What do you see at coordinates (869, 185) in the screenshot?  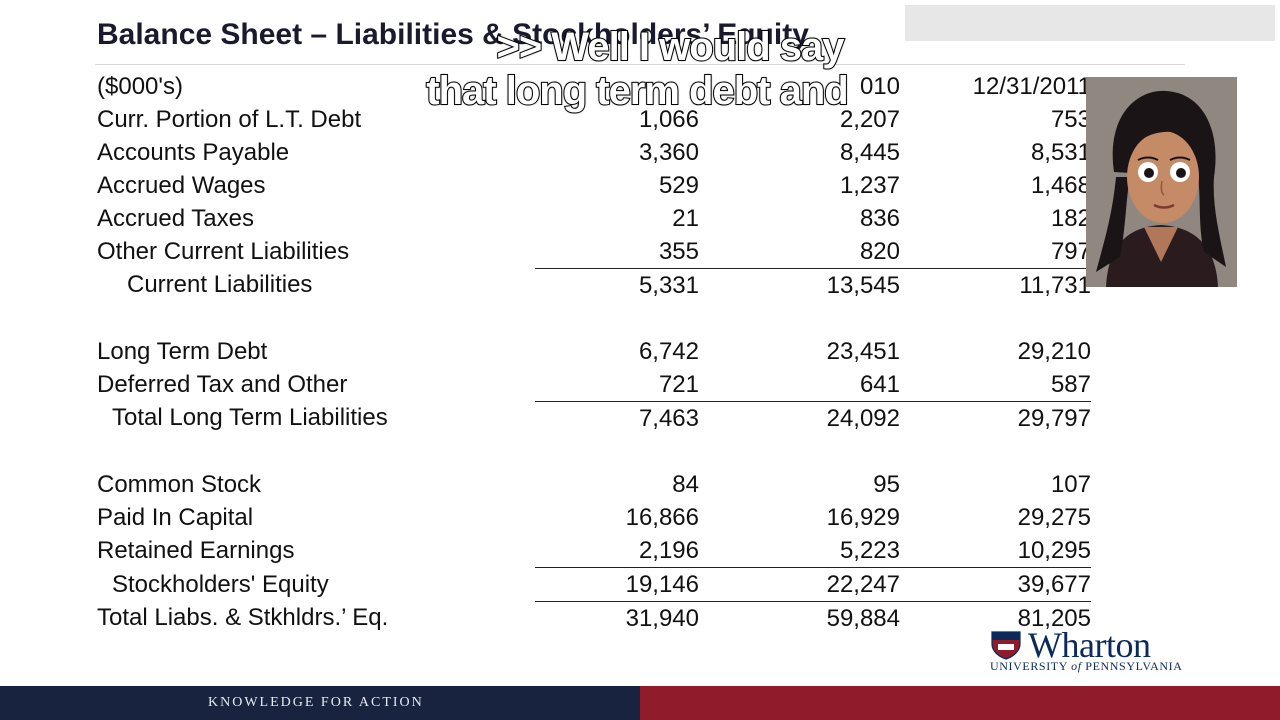 I see `cell-value: 1,237` at bounding box center [869, 185].